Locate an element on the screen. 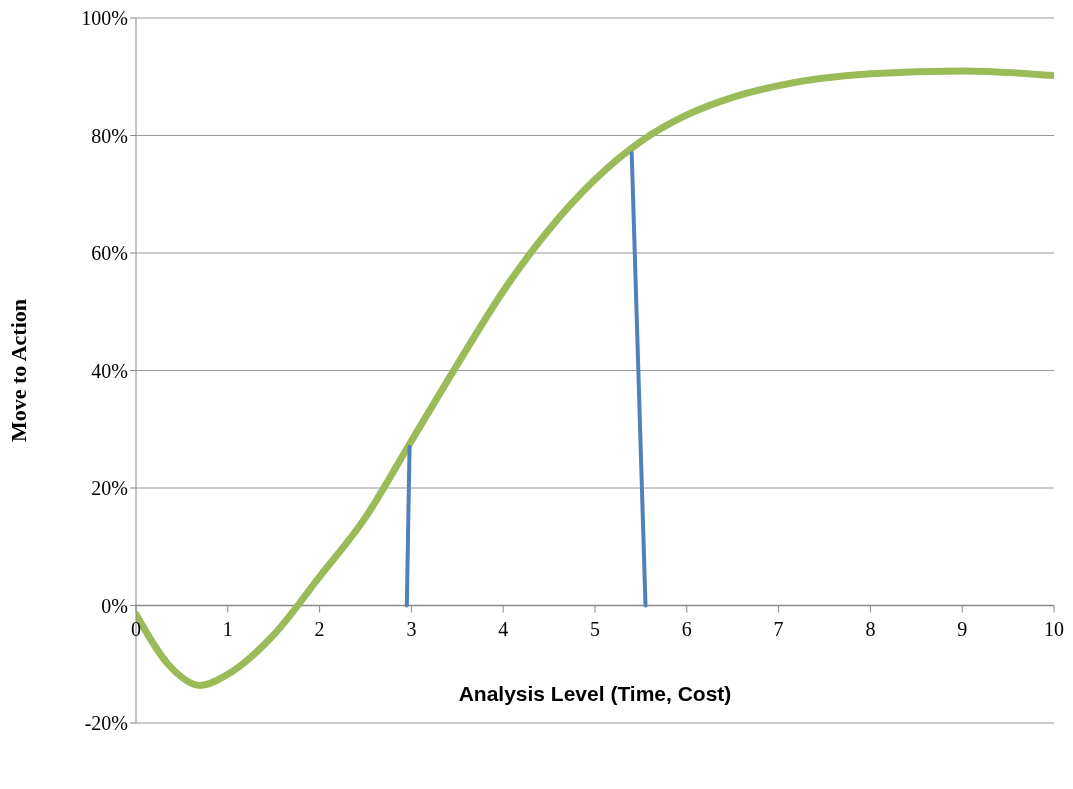  y-tick-label: 60% is located at coordinates (109, 253).